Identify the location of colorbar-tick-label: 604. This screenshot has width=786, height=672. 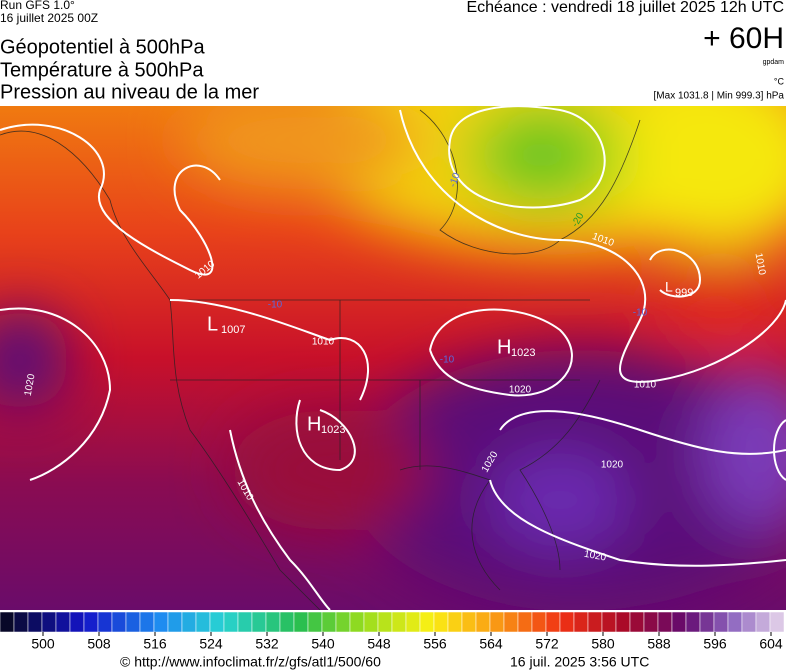
(771, 644).